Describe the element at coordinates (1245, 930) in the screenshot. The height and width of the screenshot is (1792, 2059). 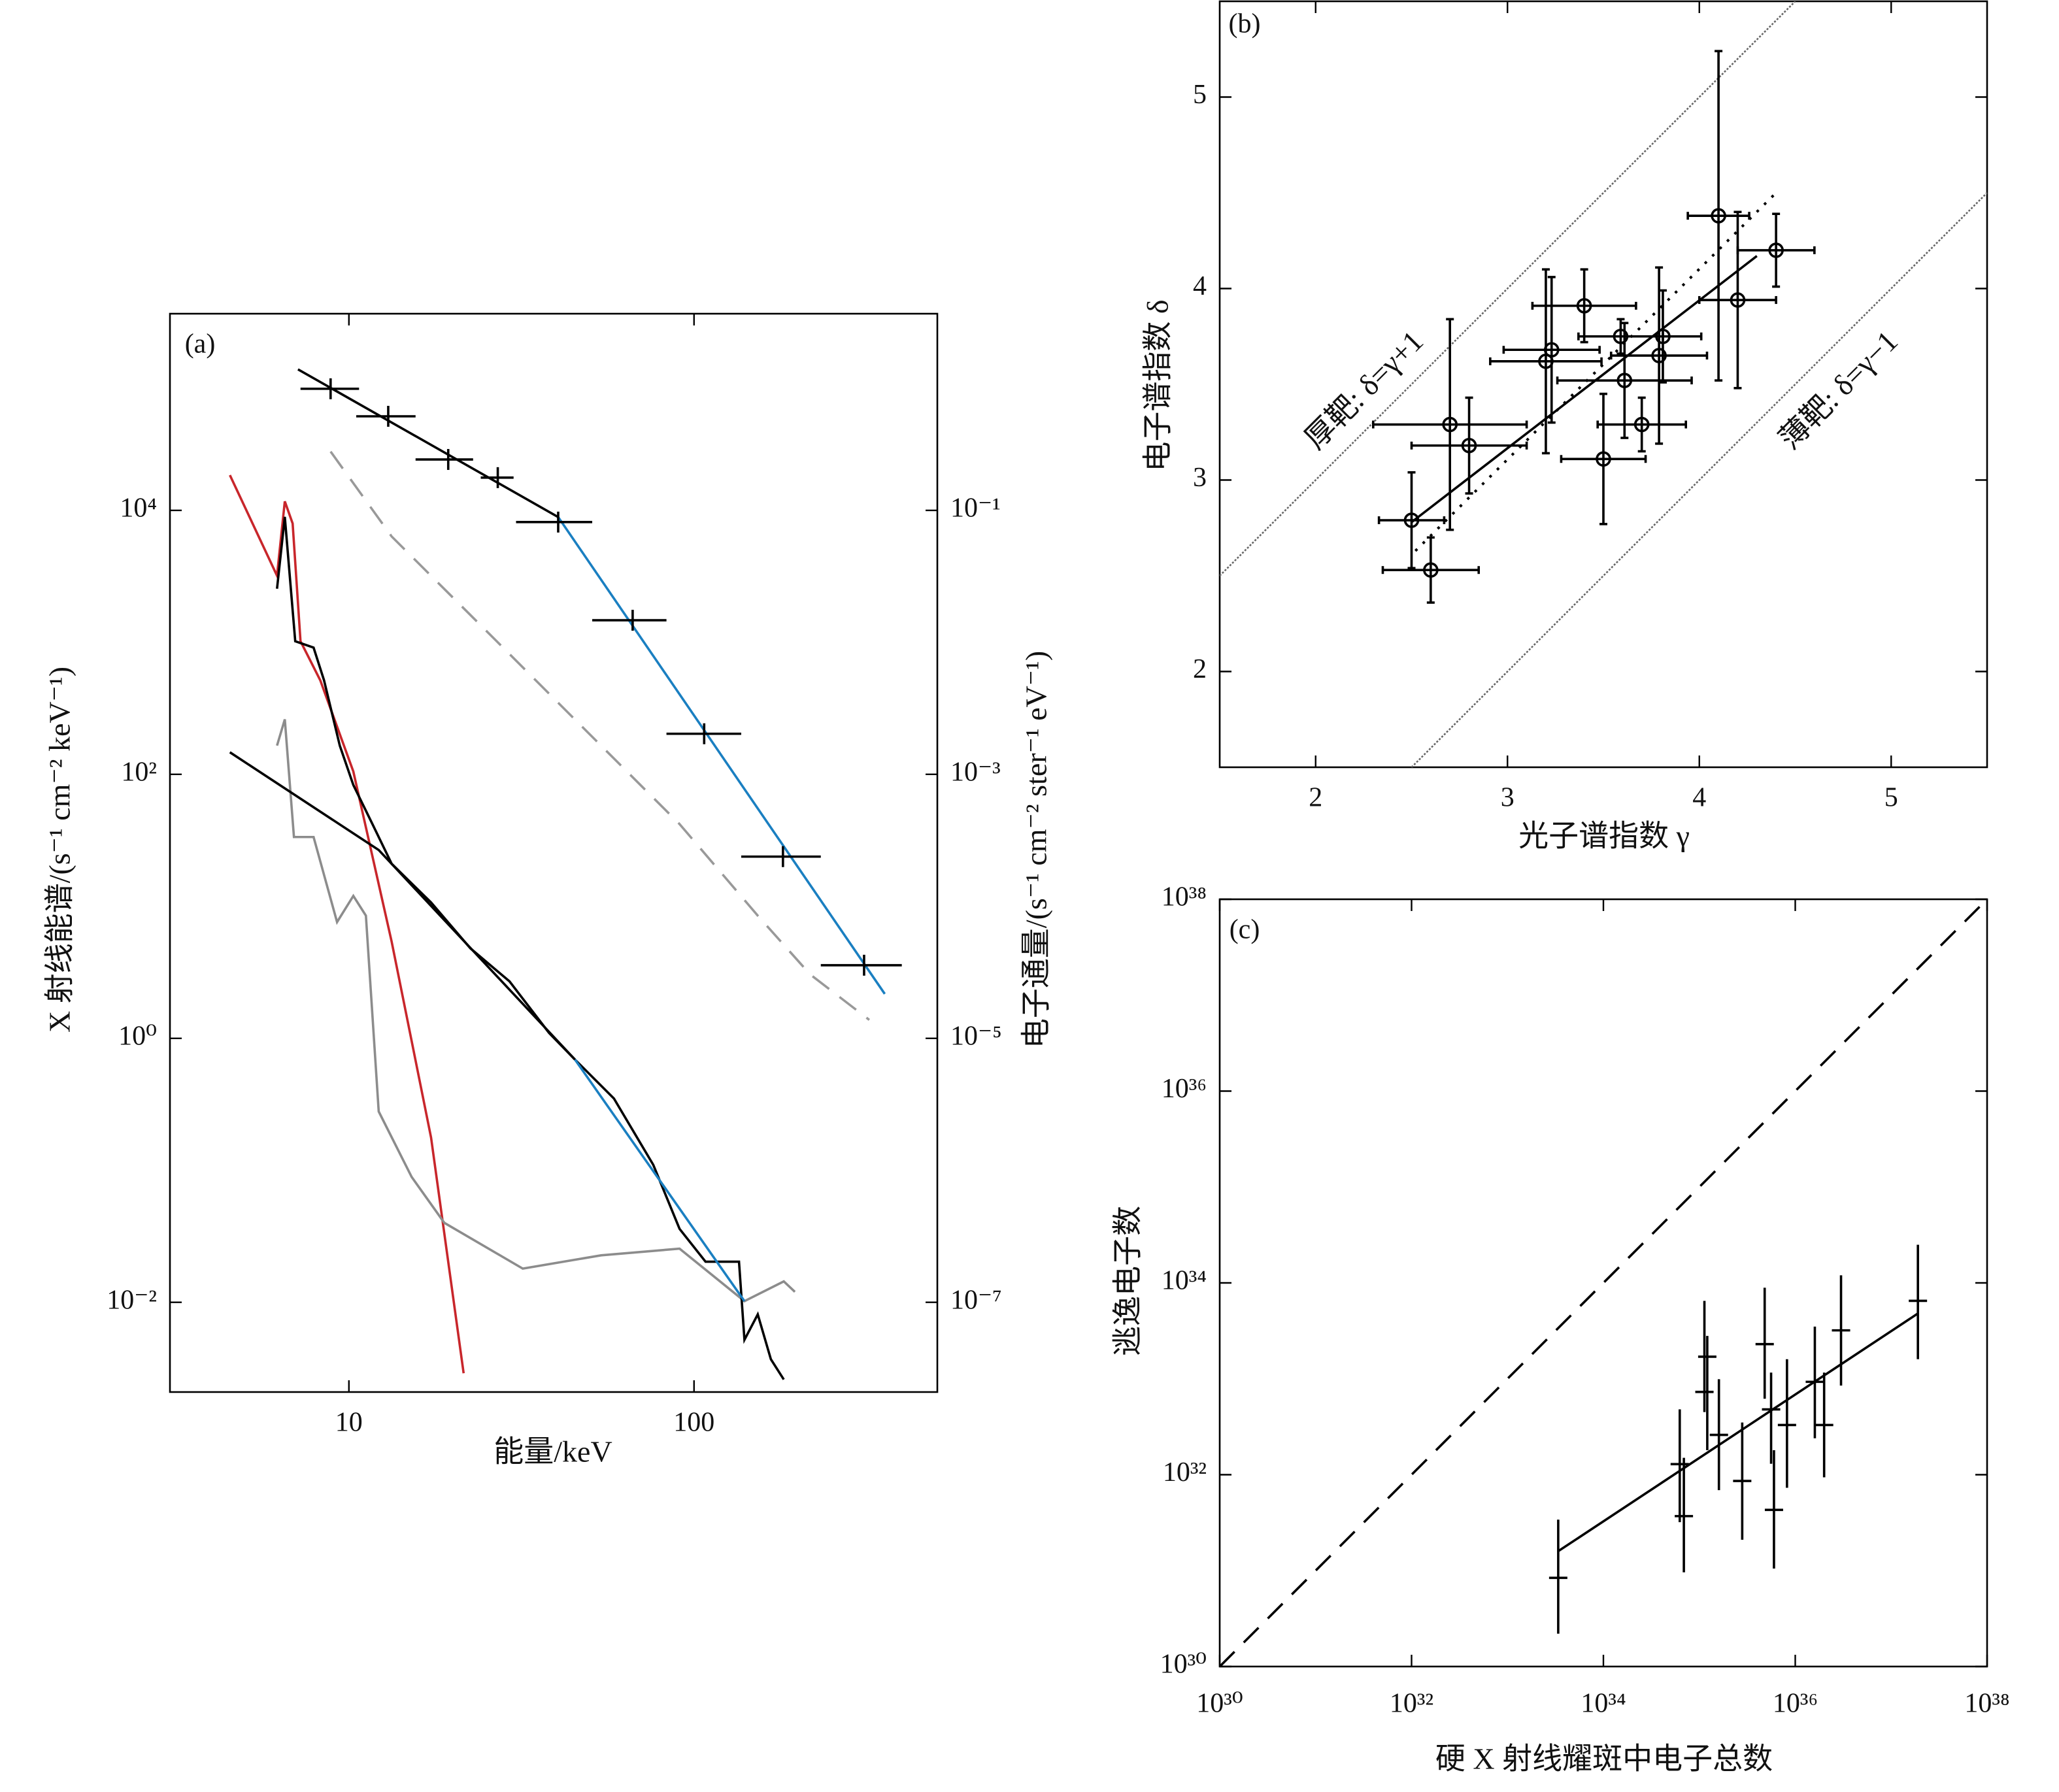
I see `panel-label: (c)` at that location.